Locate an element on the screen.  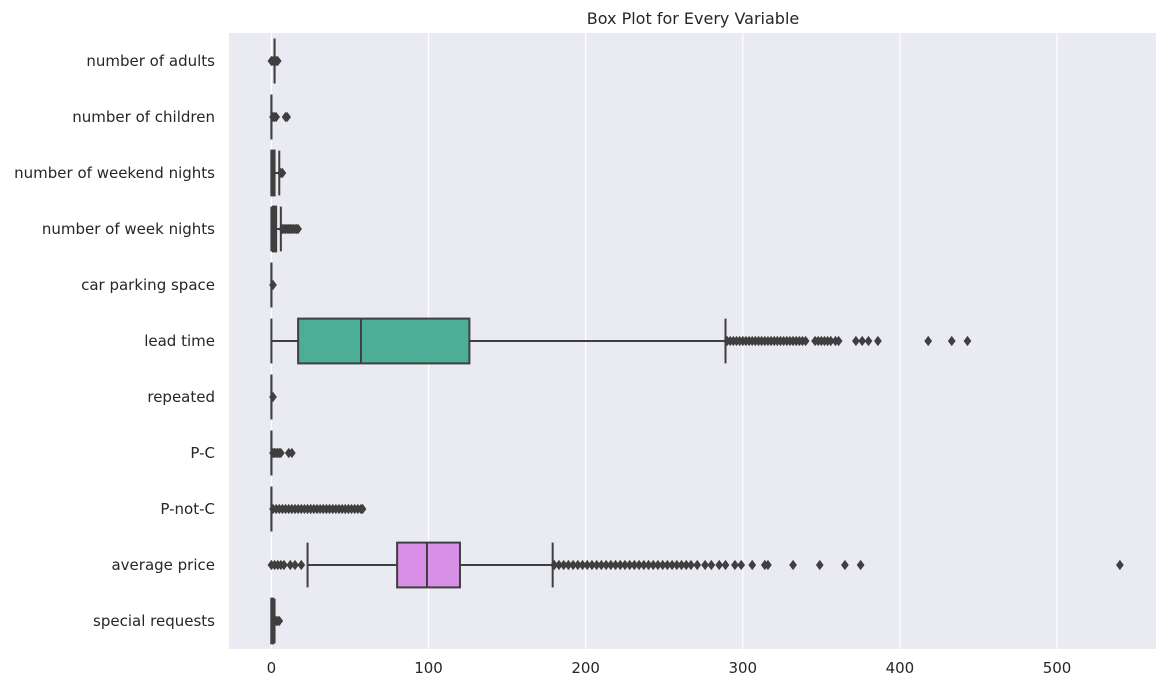
box-number-of-children is located at coordinates (280, 117).